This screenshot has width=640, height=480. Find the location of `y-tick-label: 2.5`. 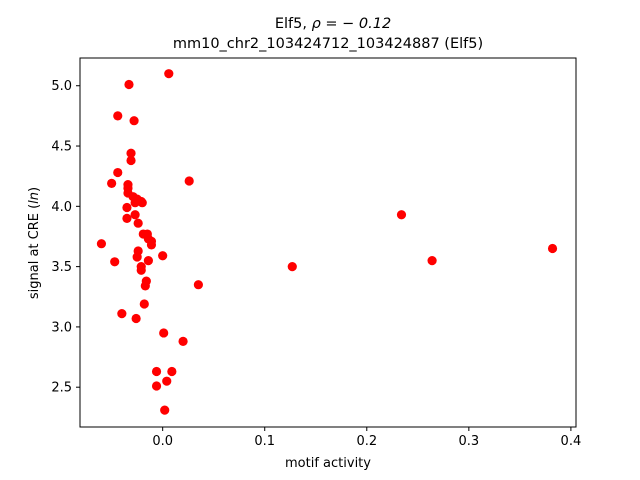

y-tick-label: 2.5 is located at coordinates (61, 388).